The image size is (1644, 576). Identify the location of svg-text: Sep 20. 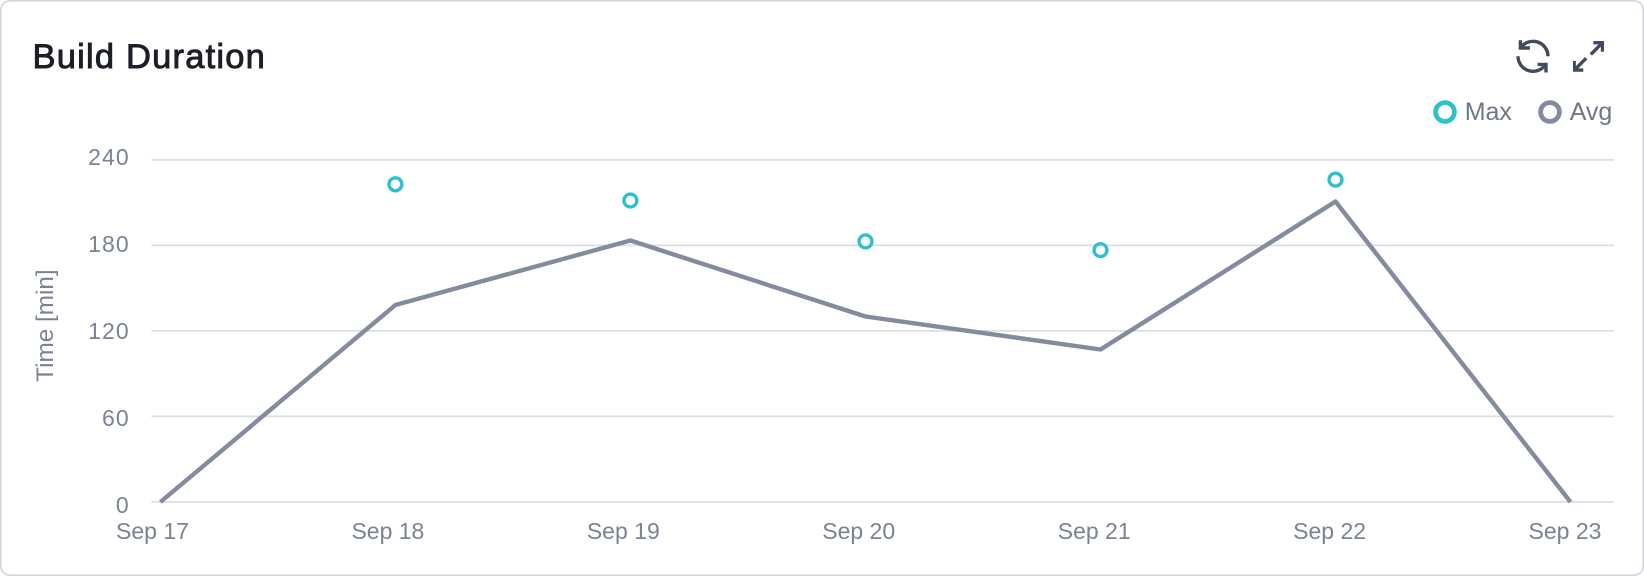
(858, 531).